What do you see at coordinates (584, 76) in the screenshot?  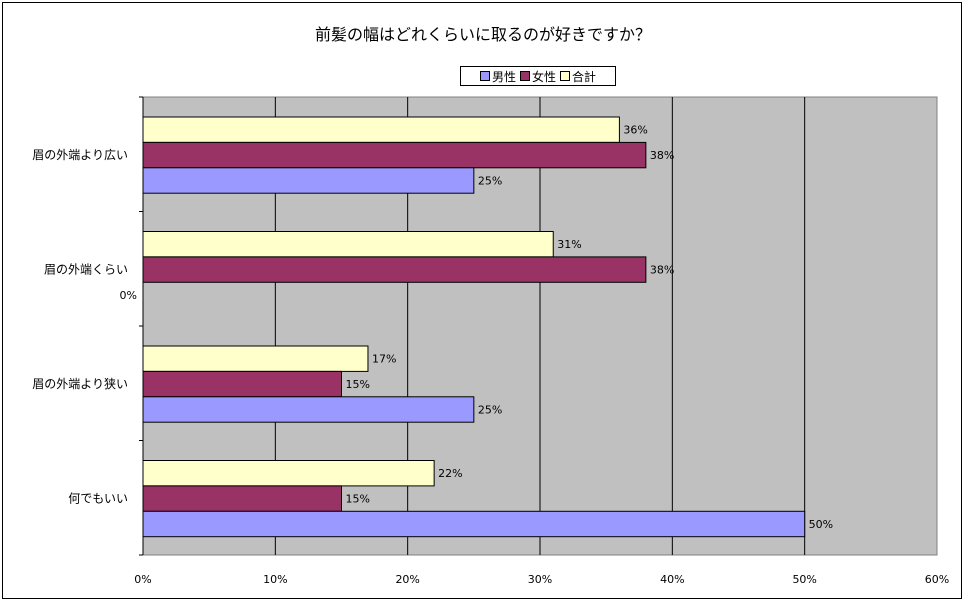 I see `legend-label-total: 合計` at bounding box center [584, 76].